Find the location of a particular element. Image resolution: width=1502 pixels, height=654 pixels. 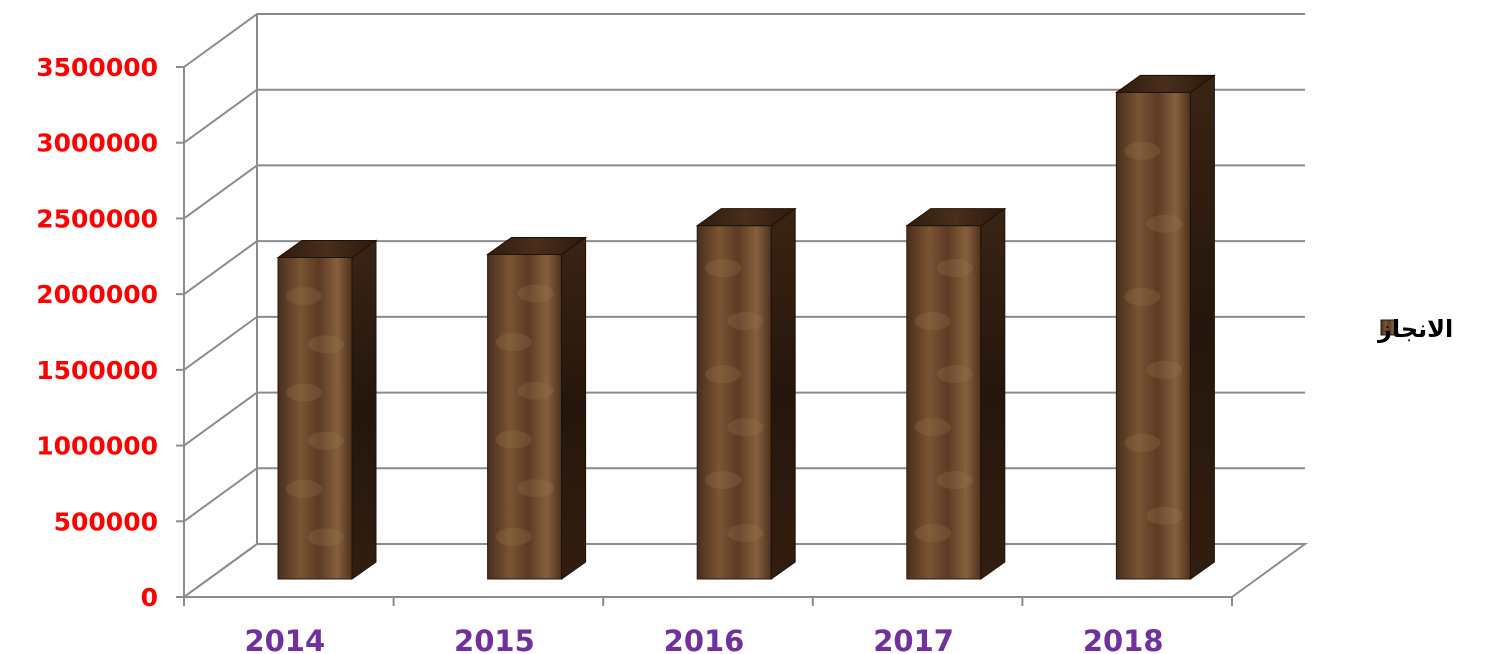

legend-label: الانجاز is located at coordinates (1415, 329).